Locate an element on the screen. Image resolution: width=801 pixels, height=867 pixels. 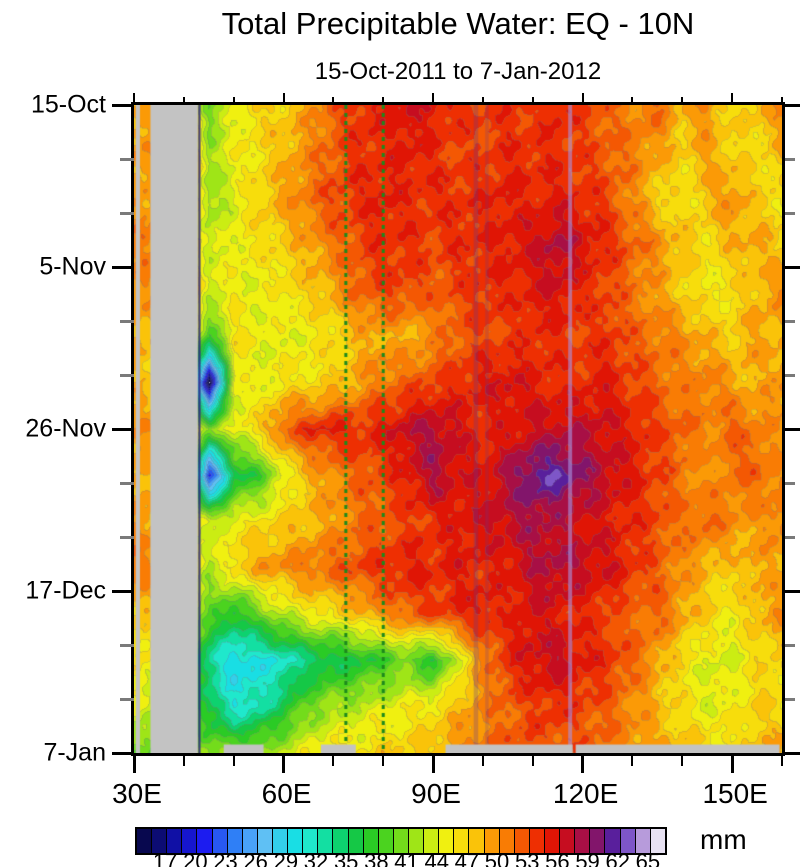
colorbar-tick-label: 50 is located at coordinates (497, 858).